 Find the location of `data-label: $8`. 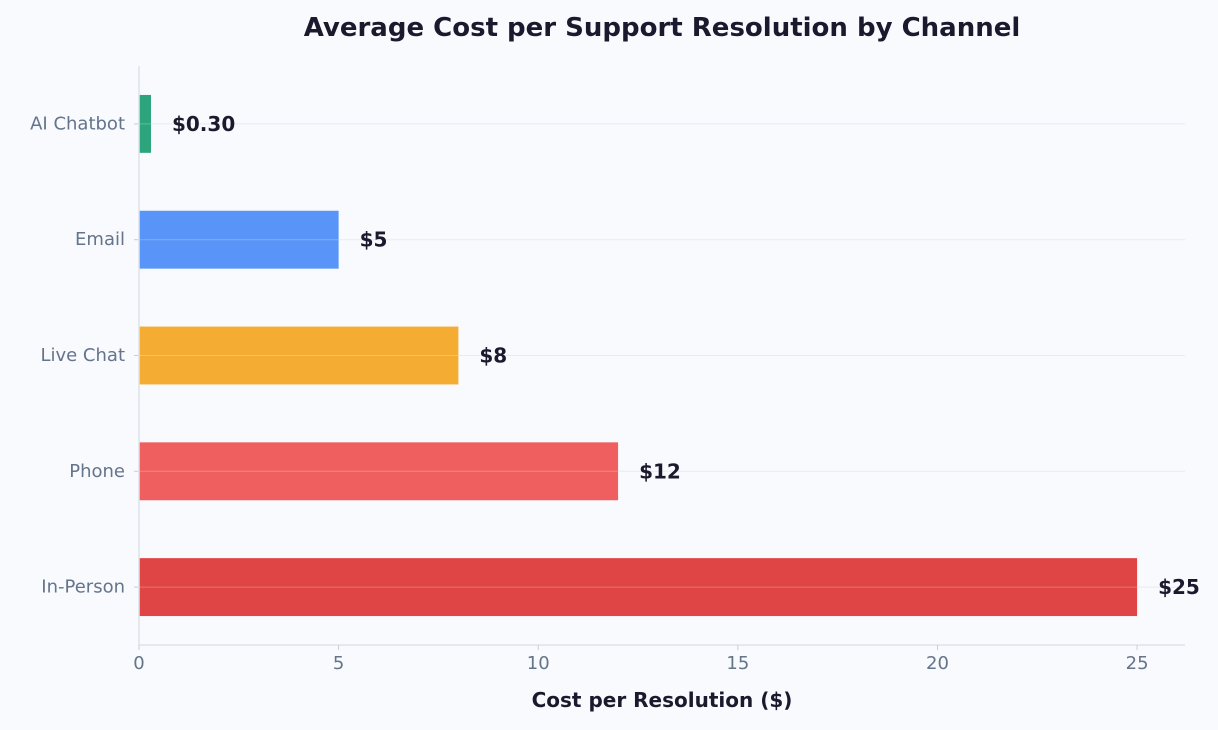

data-label: $8 is located at coordinates (493, 356).